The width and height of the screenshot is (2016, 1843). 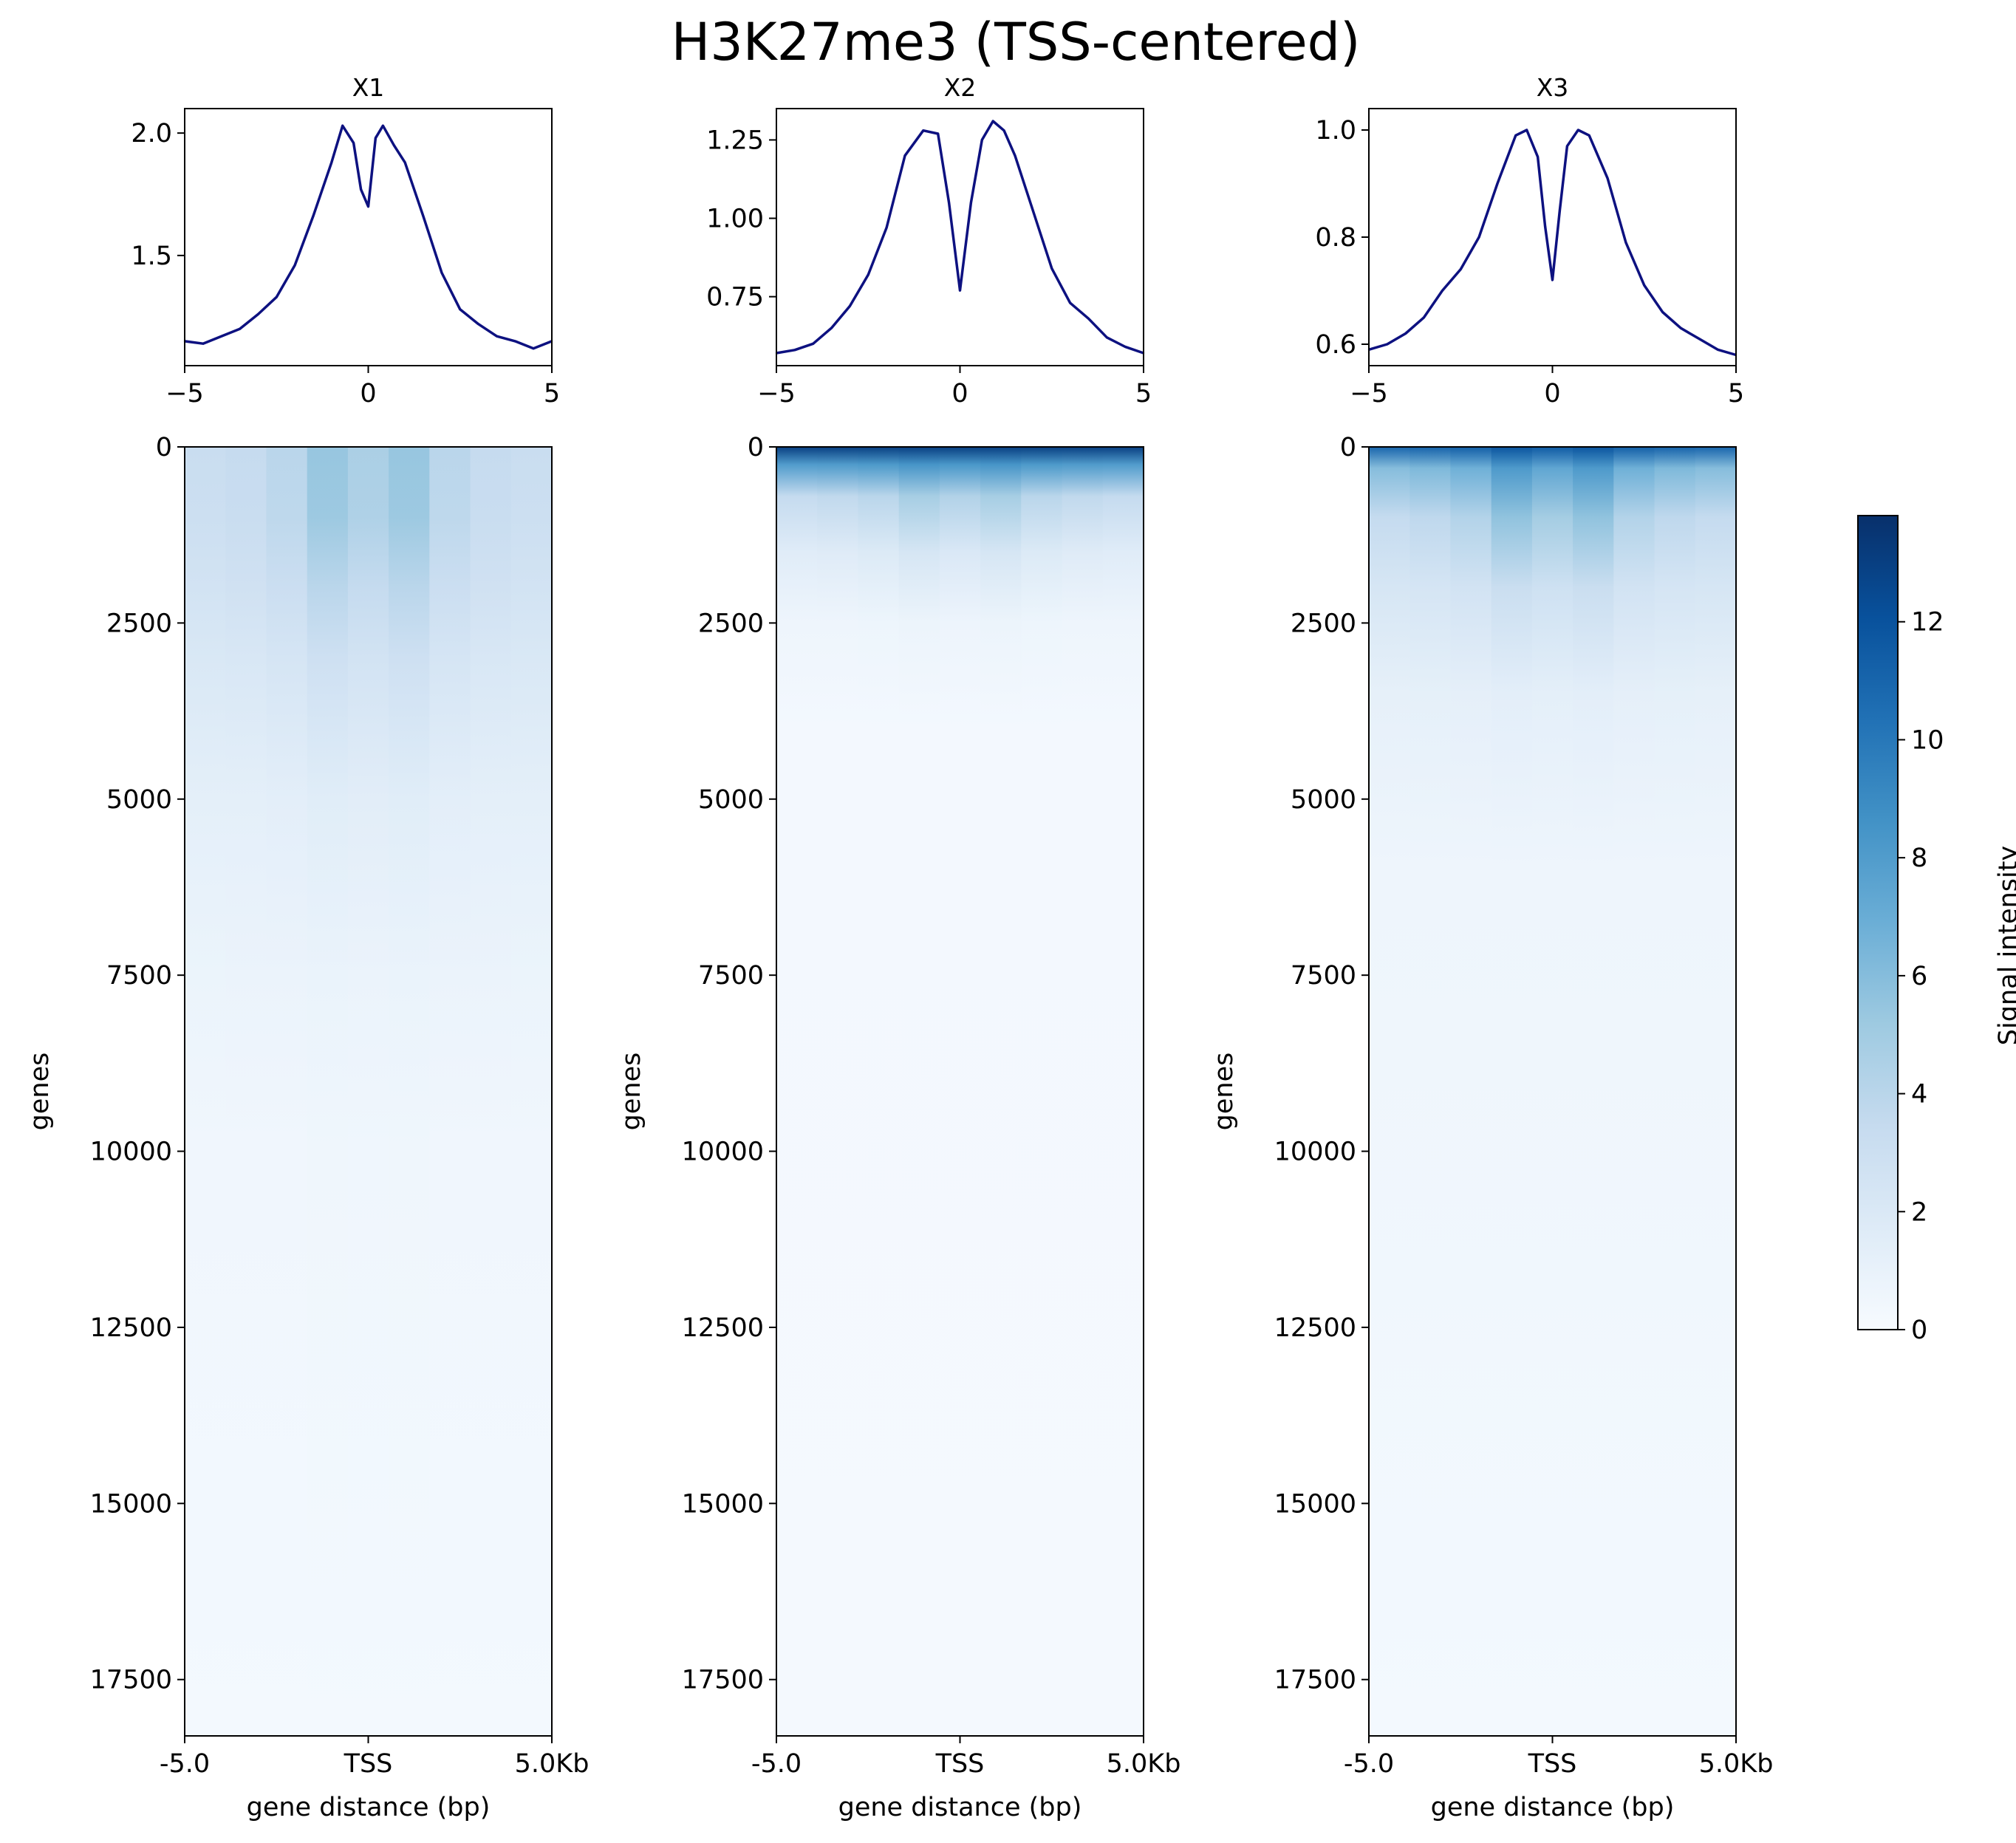 I want to click on y-tick-label: 0, so click(x=1348, y=448).